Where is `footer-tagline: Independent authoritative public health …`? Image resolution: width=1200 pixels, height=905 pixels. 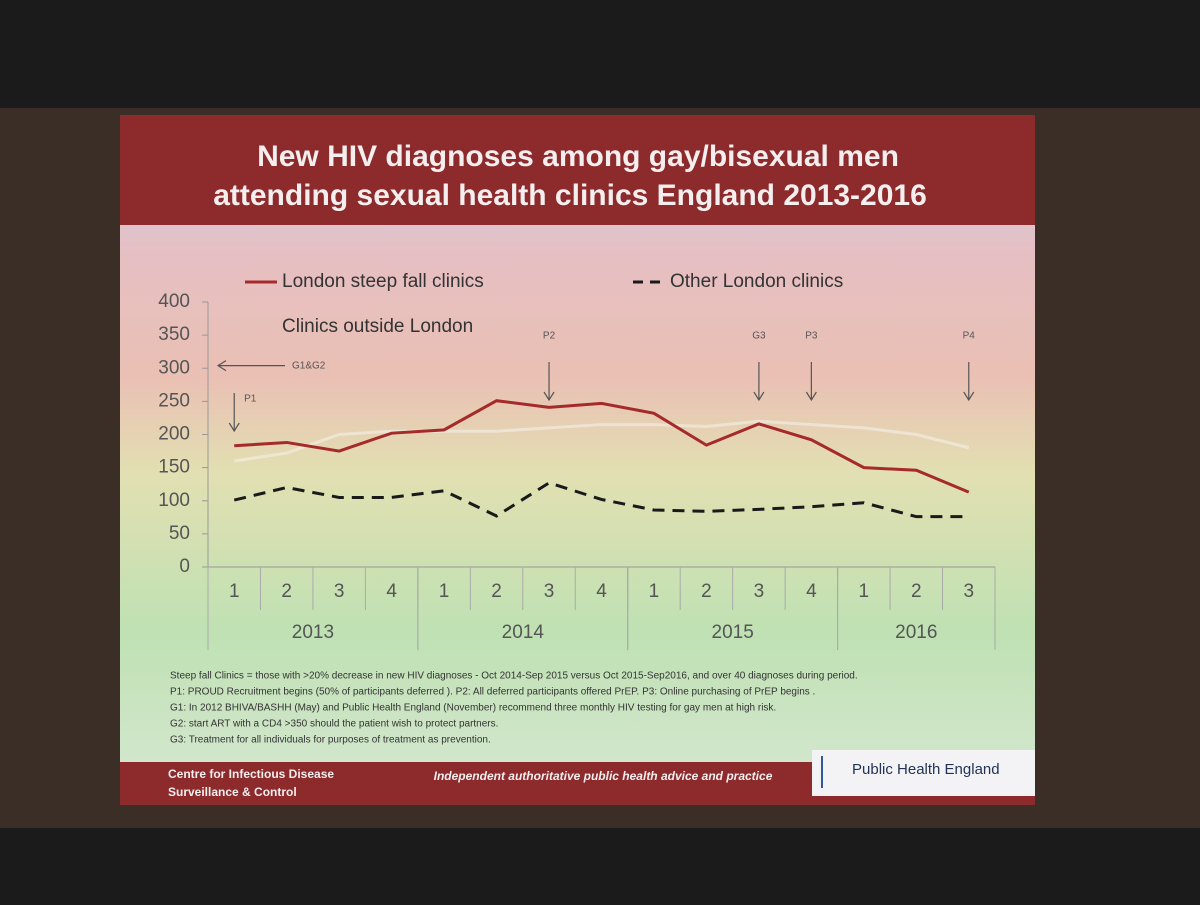 footer-tagline: Independent authoritative public health … is located at coordinates (603, 776).